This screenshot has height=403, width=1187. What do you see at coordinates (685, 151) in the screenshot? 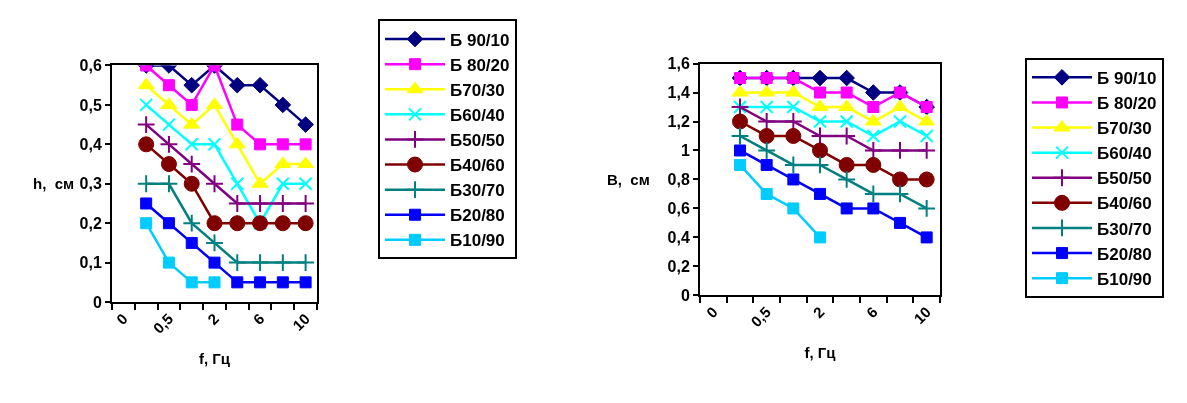
I see `y-tick-label: 1` at bounding box center [685, 151].